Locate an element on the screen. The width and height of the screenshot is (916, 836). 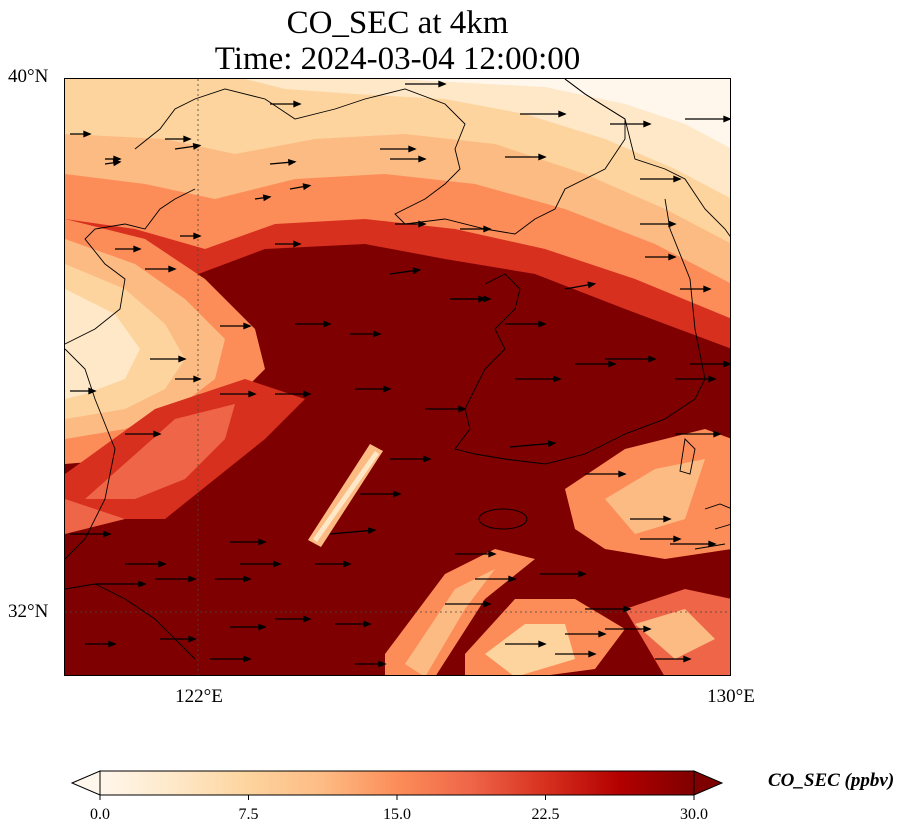
colorbar-gradient is located at coordinates (397, 783).